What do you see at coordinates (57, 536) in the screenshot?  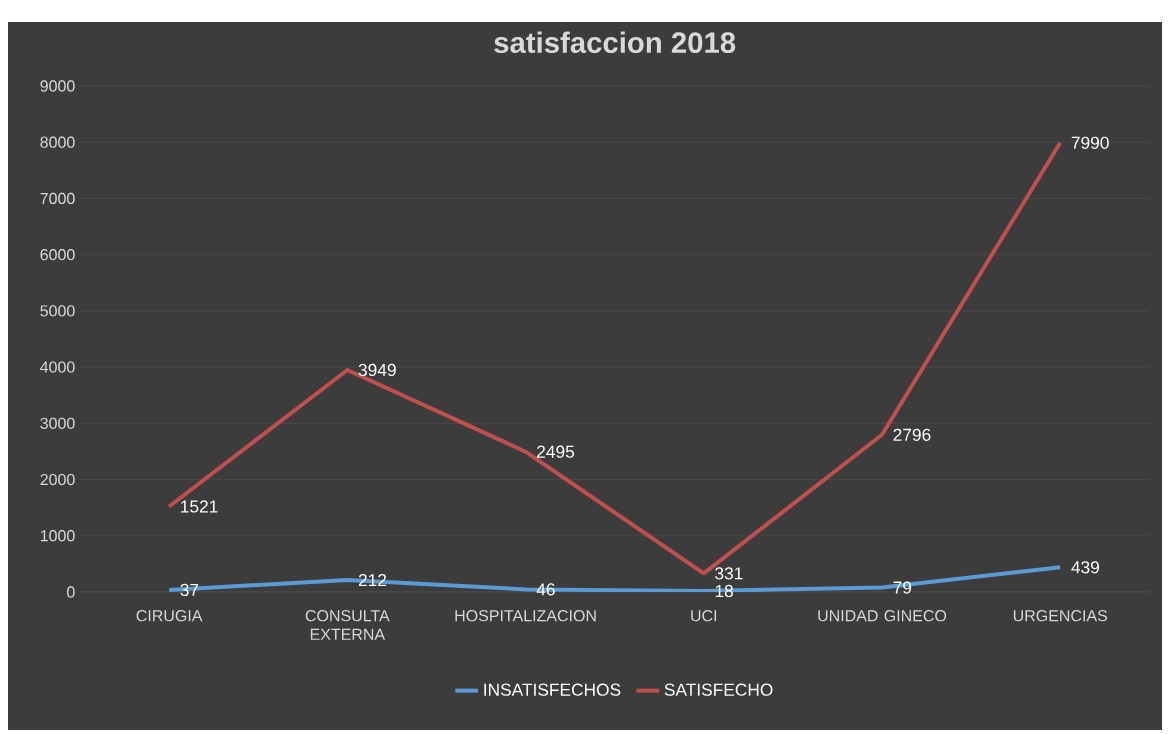 I see `y-tick-label: 1000` at bounding box center [57, 536].